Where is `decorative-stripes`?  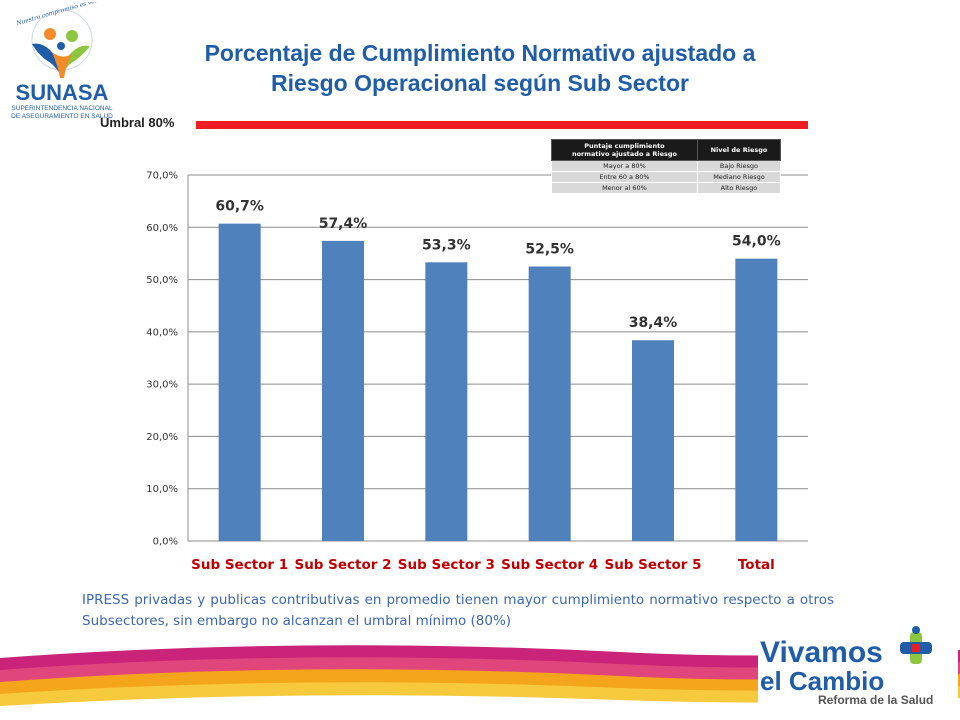 decorative-stripes is located at coordinates (480, 682).